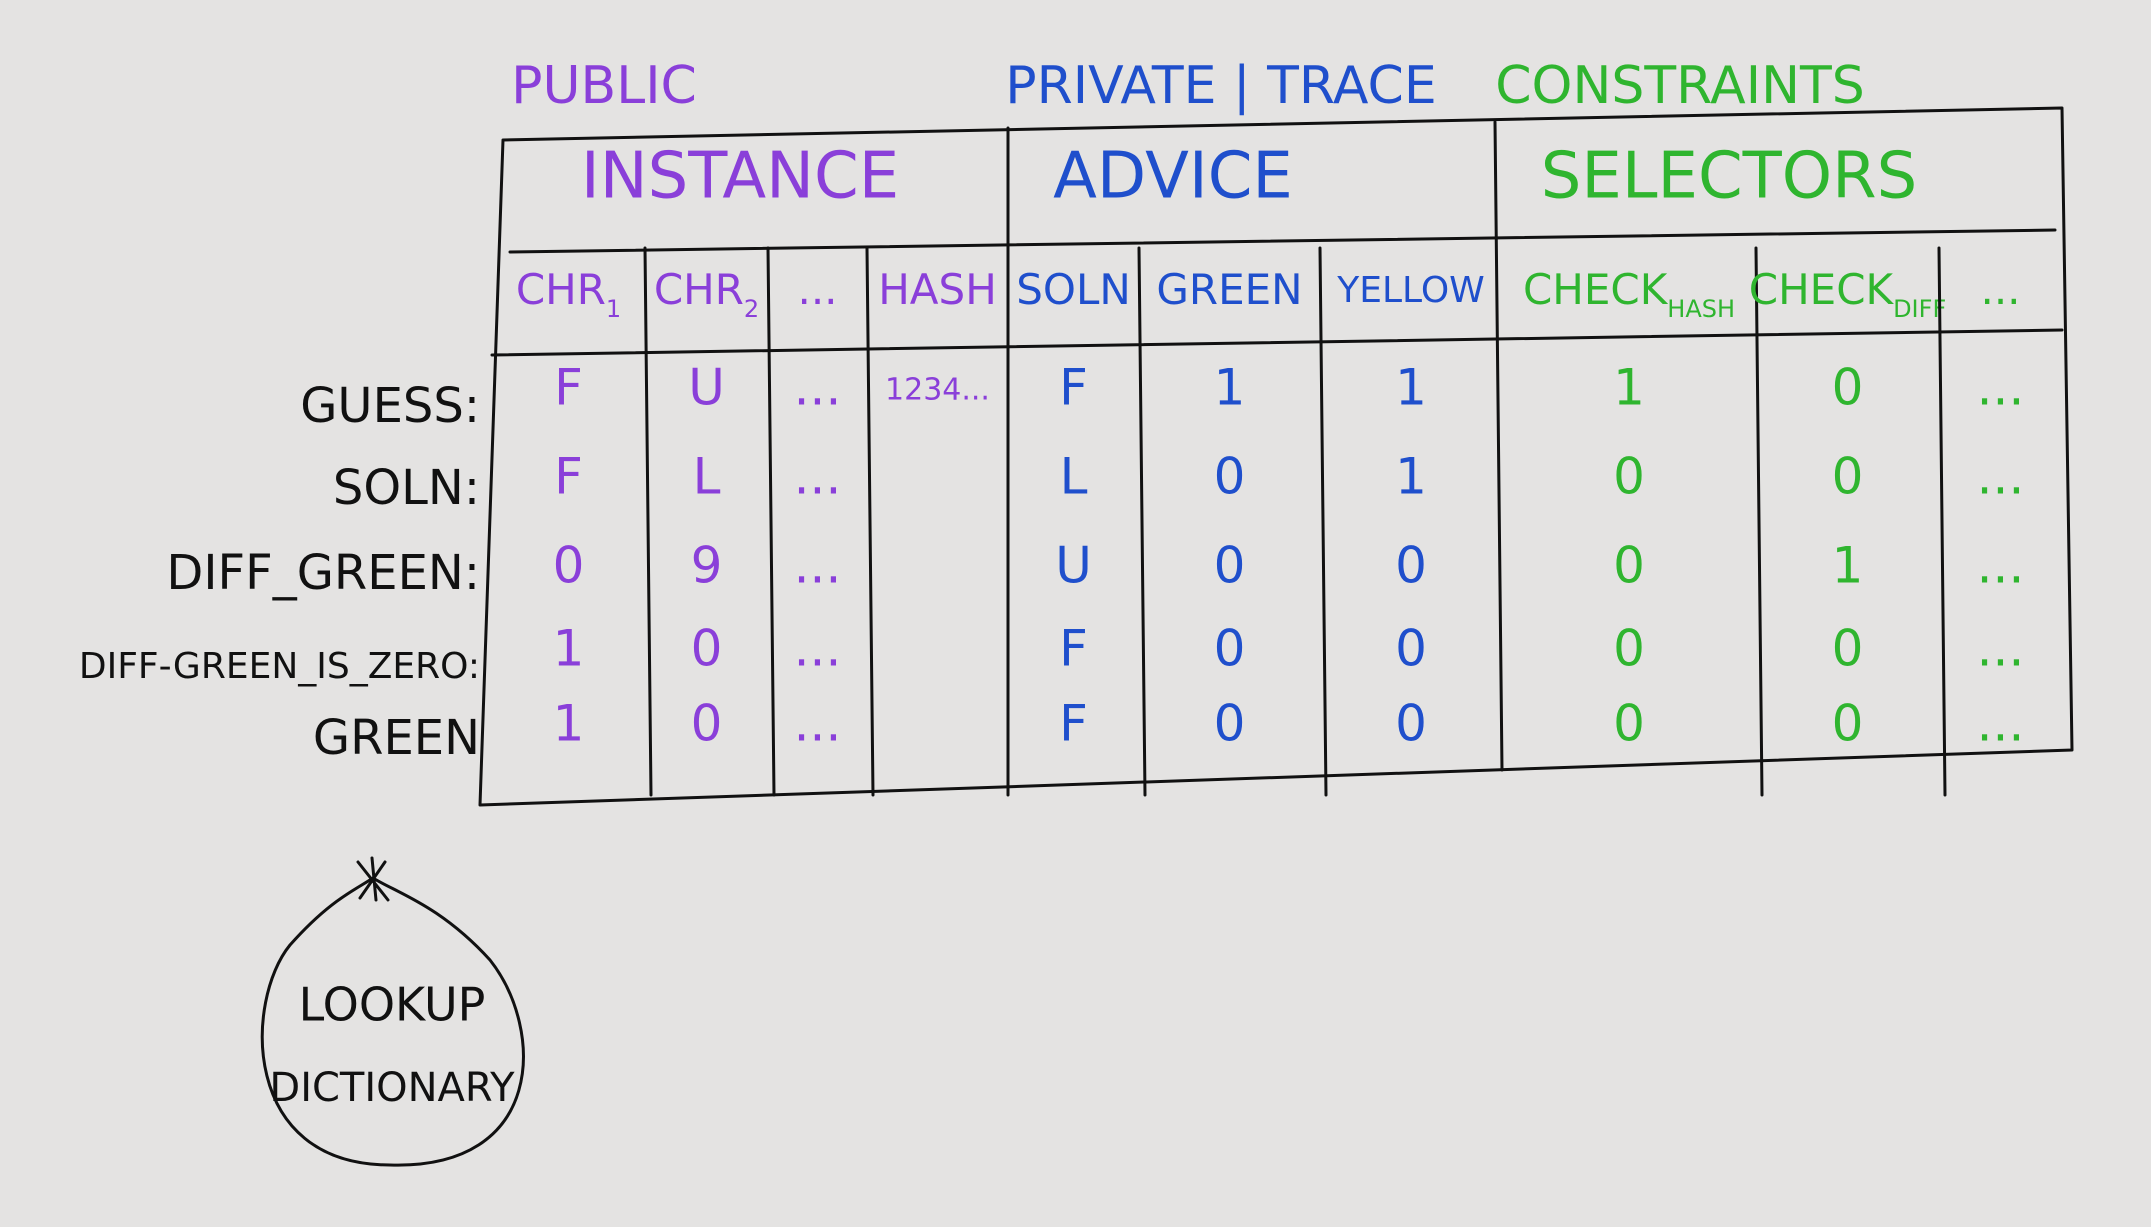 The width and height of the screenshot is (2151, 1227). I want to click on column-name: YELLOW, so click(1410, 290).